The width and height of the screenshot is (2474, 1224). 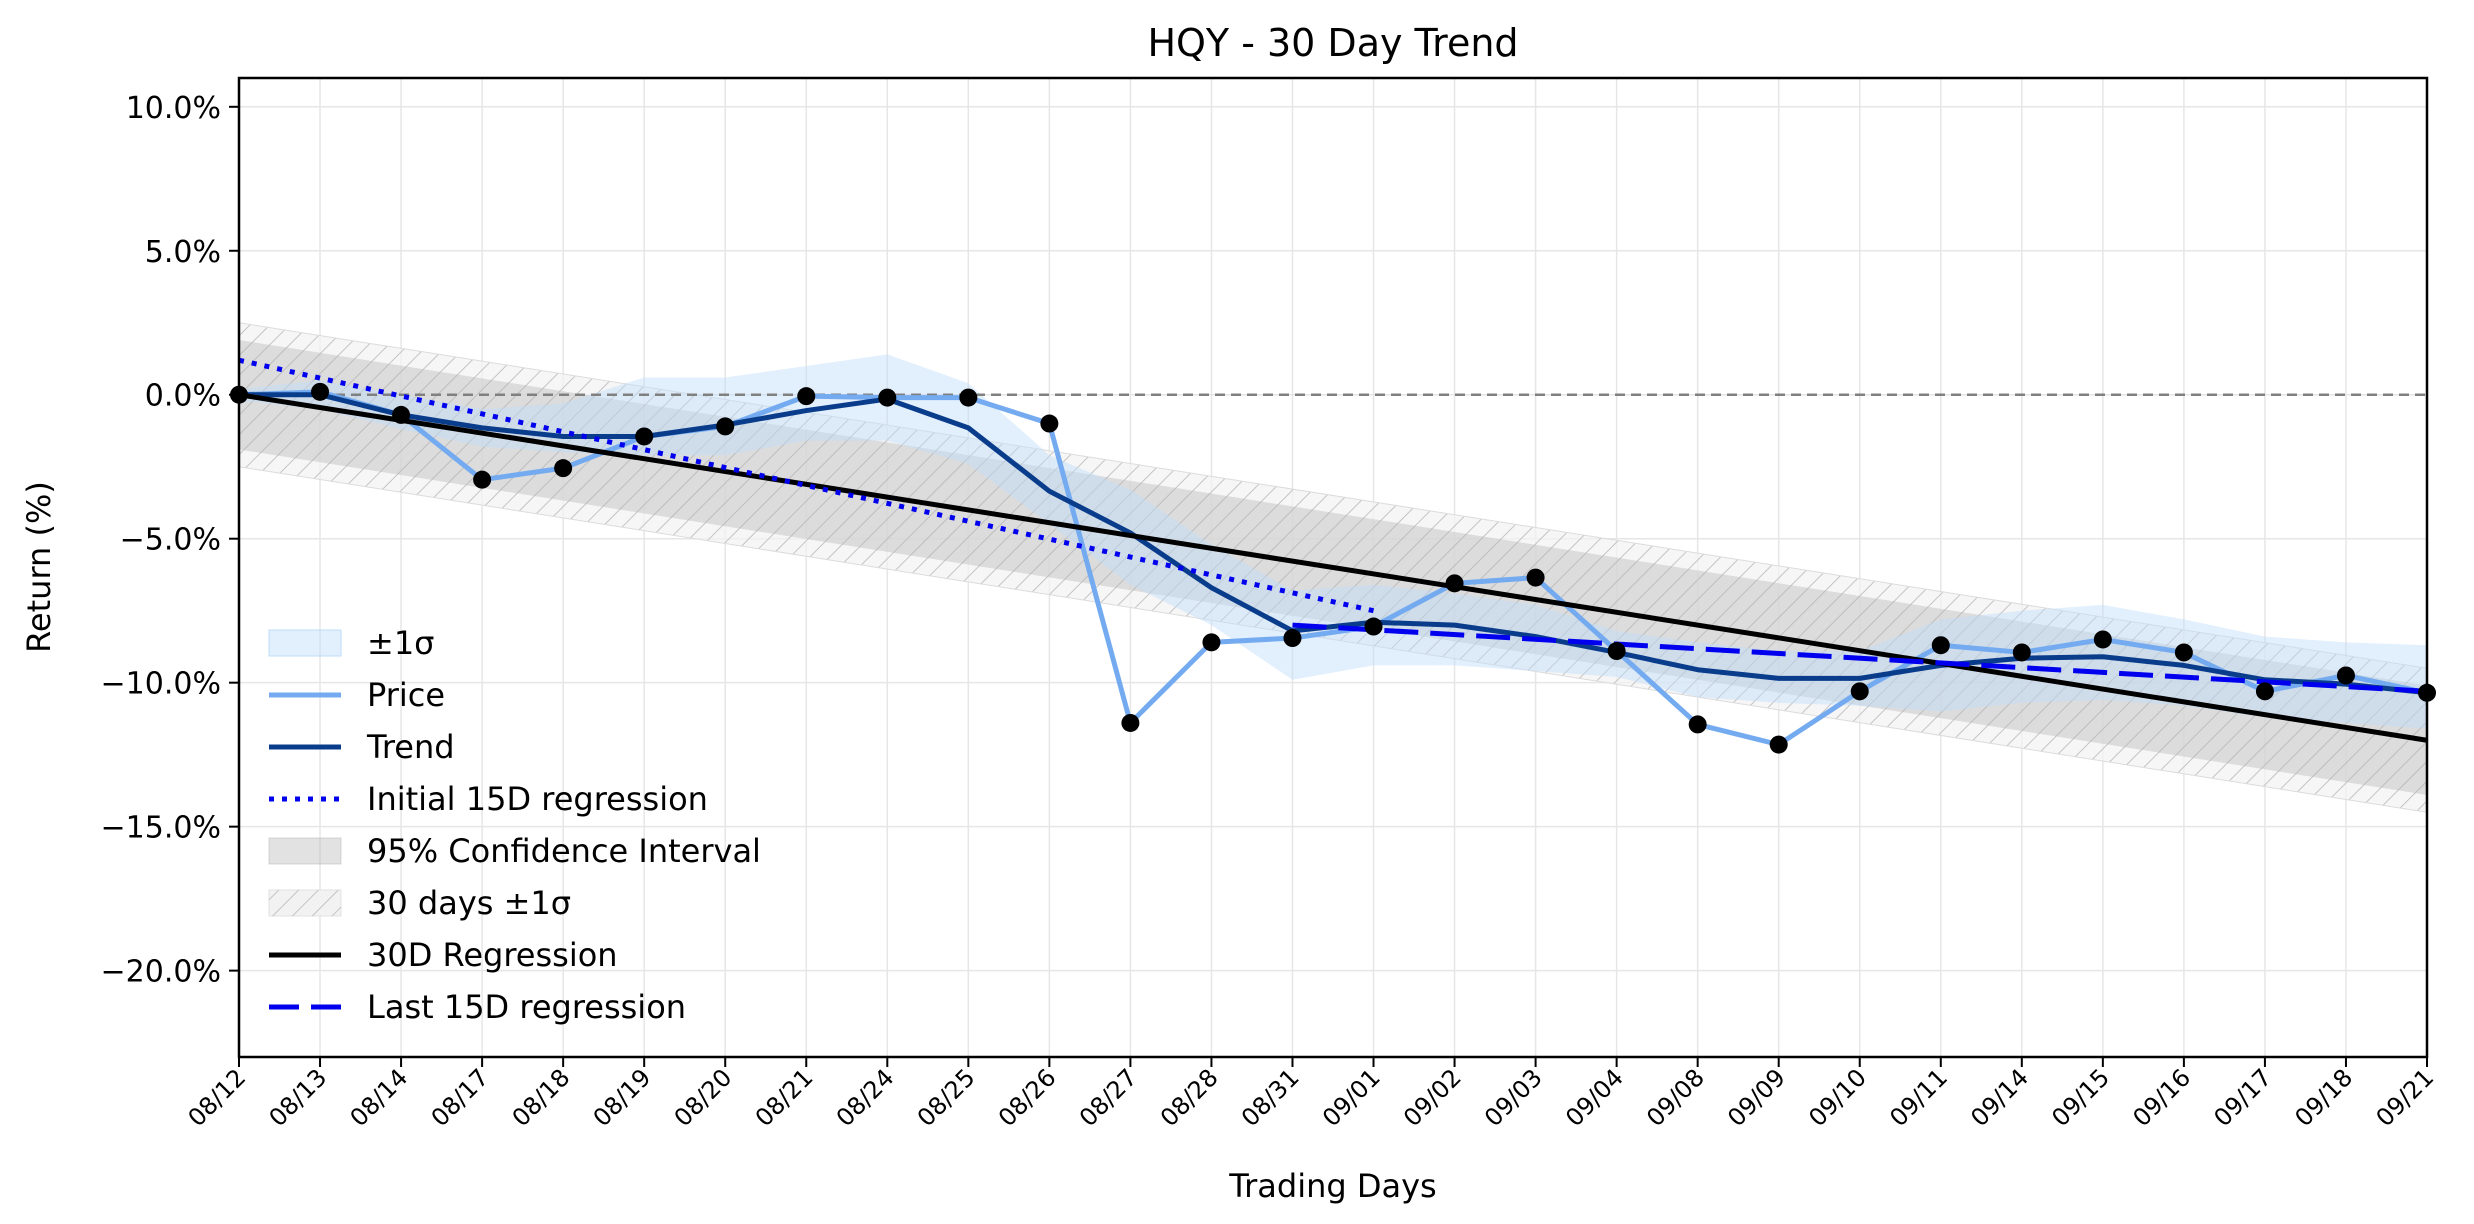 What do you see at coordinates (1189, 1097) in the screenshot?
I see `x-tick-label: 08/28` at bounding box center [1189, 1097].